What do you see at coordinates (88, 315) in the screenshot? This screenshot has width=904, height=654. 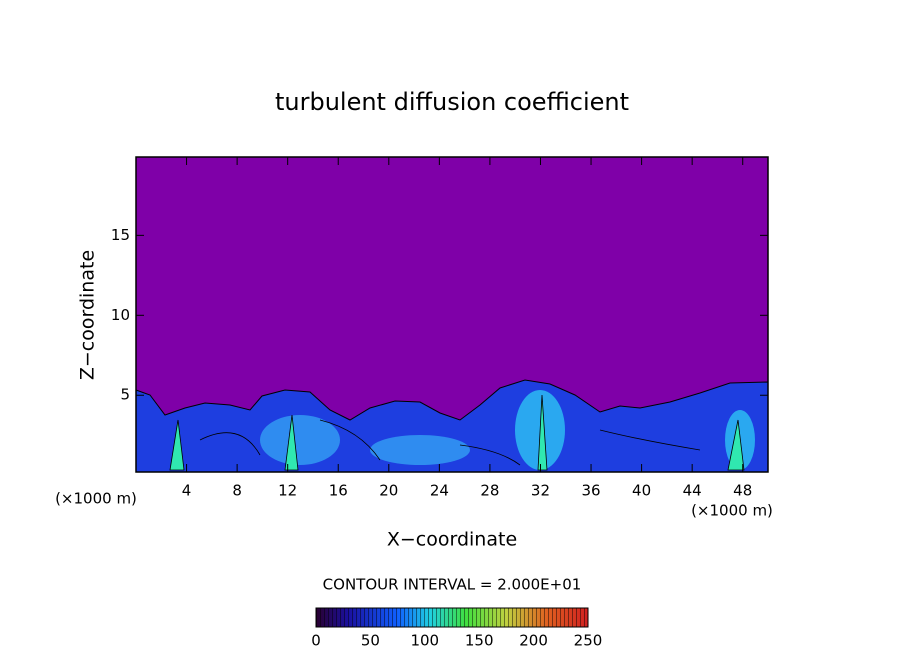 I see `y-axis-label: Z−coordinate` at bounding box center [88, 315].